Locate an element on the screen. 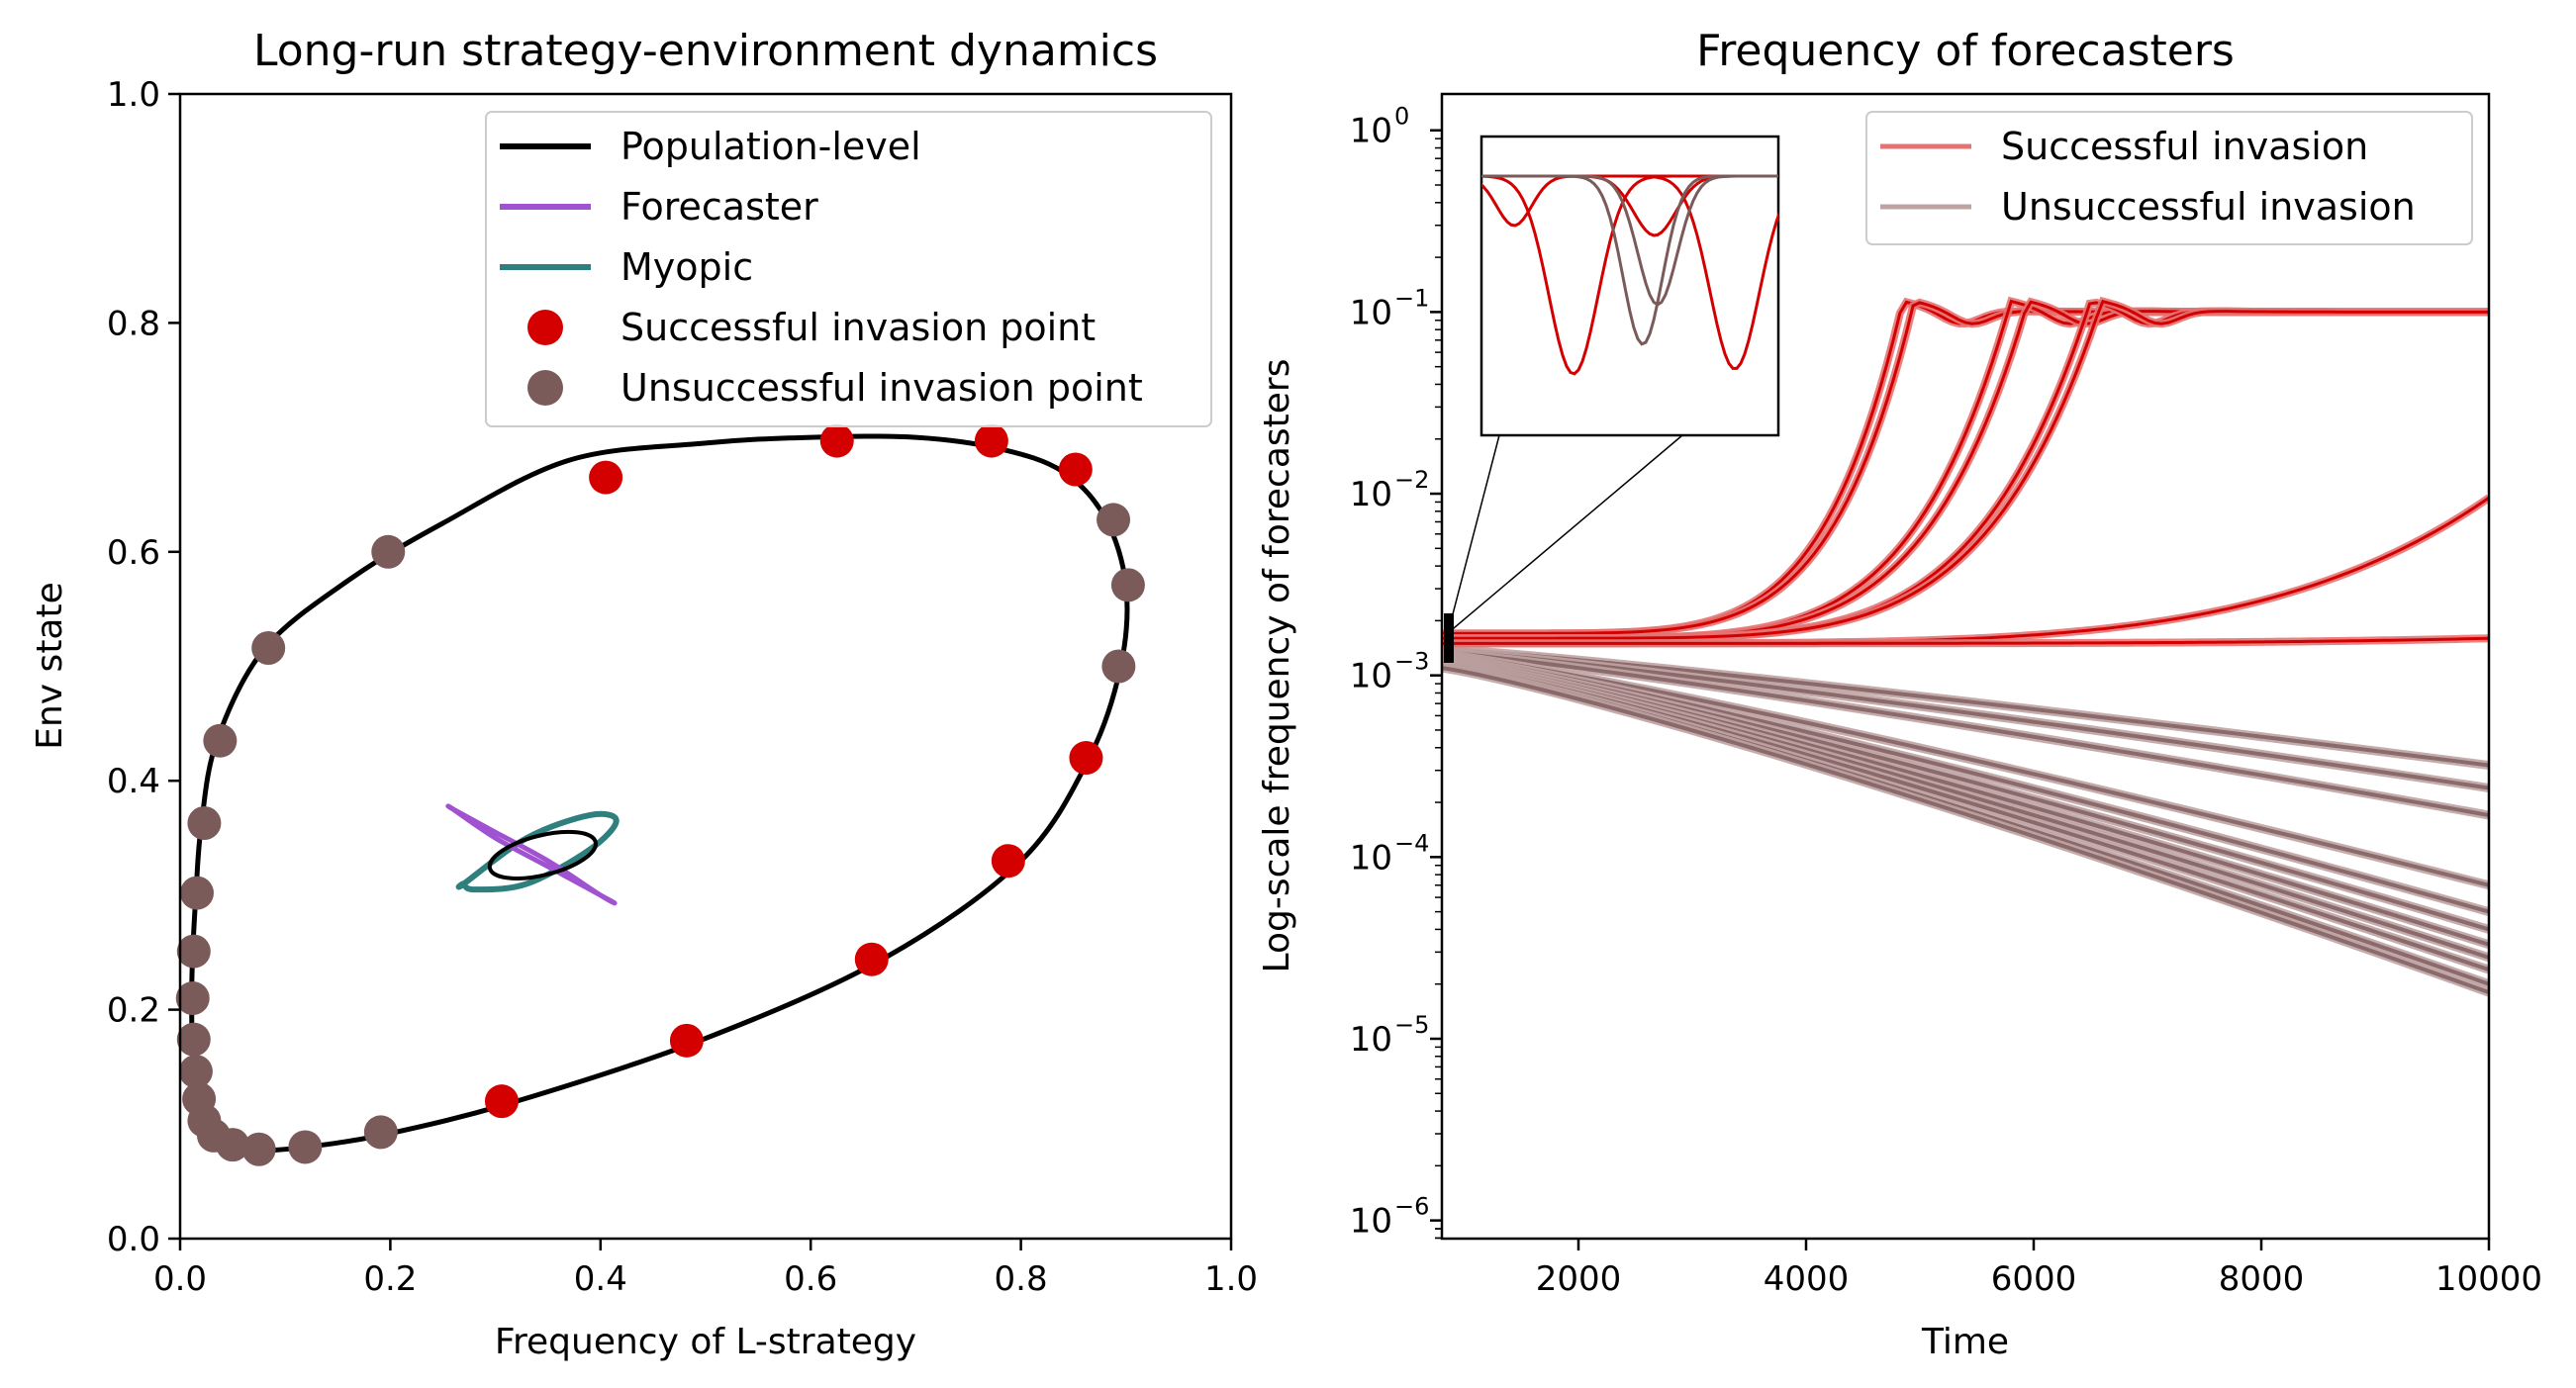 Image resolution: width=2576 pixels, height=1388 pixels. left-y-tick-label: 0.2 is located at coordinates (133, 1011).